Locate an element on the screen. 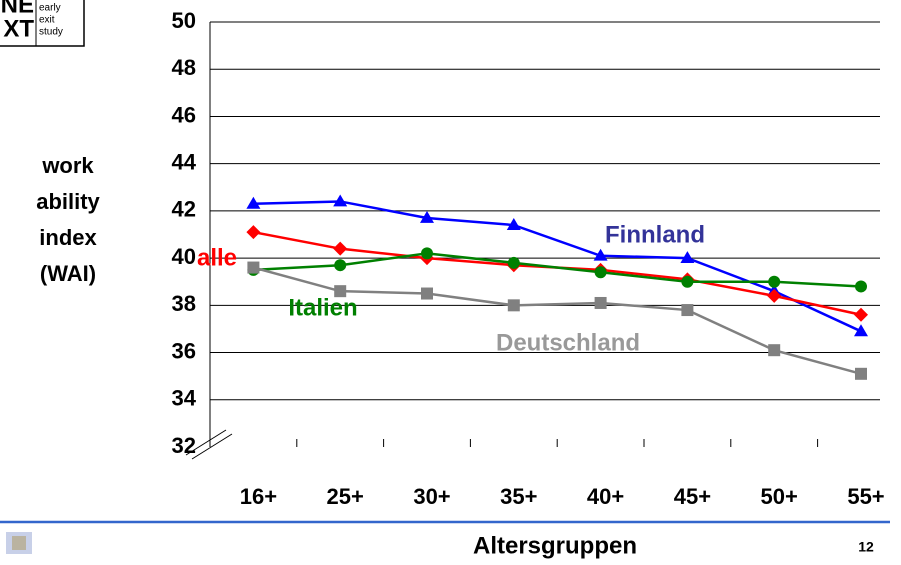 Image resolution: width=901 pixels, height=565 pixels. y-tick-label: 46 is located at coordinates (184, 114).